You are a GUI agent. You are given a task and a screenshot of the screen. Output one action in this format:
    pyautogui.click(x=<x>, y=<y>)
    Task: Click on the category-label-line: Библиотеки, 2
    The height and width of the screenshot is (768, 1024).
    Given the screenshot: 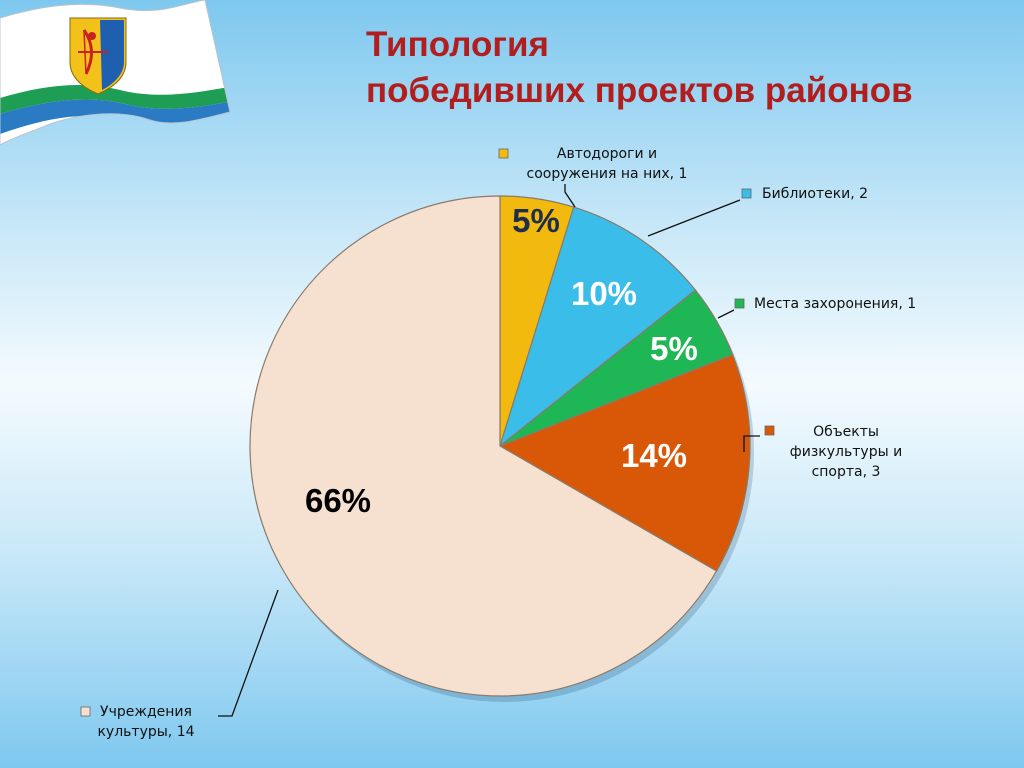 What is the action you would take?
    pyautogui.click(x=815, y=194)
    